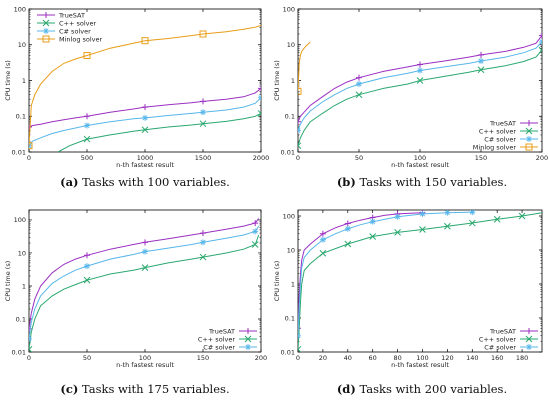  What do you see at coordinates (397, 358) in the screenshot?
I see `x-tick-label: 80` at bounding box center [397, 358].